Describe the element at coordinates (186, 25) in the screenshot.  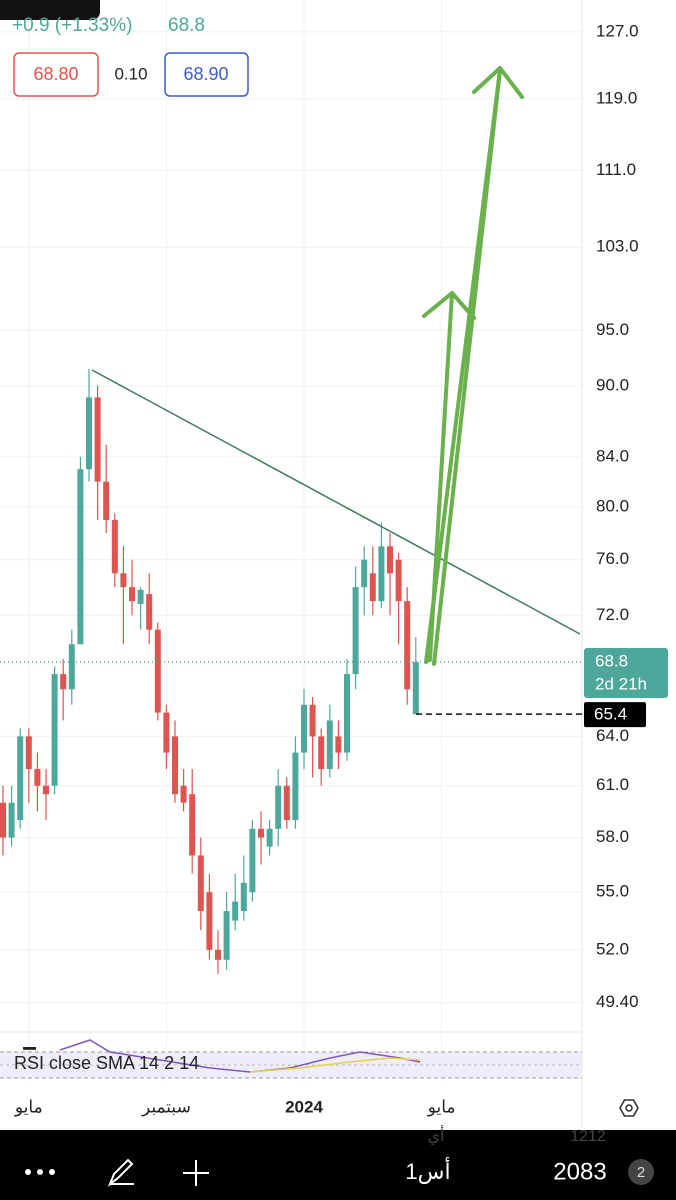
I see `last-price: 68.8` at that location.